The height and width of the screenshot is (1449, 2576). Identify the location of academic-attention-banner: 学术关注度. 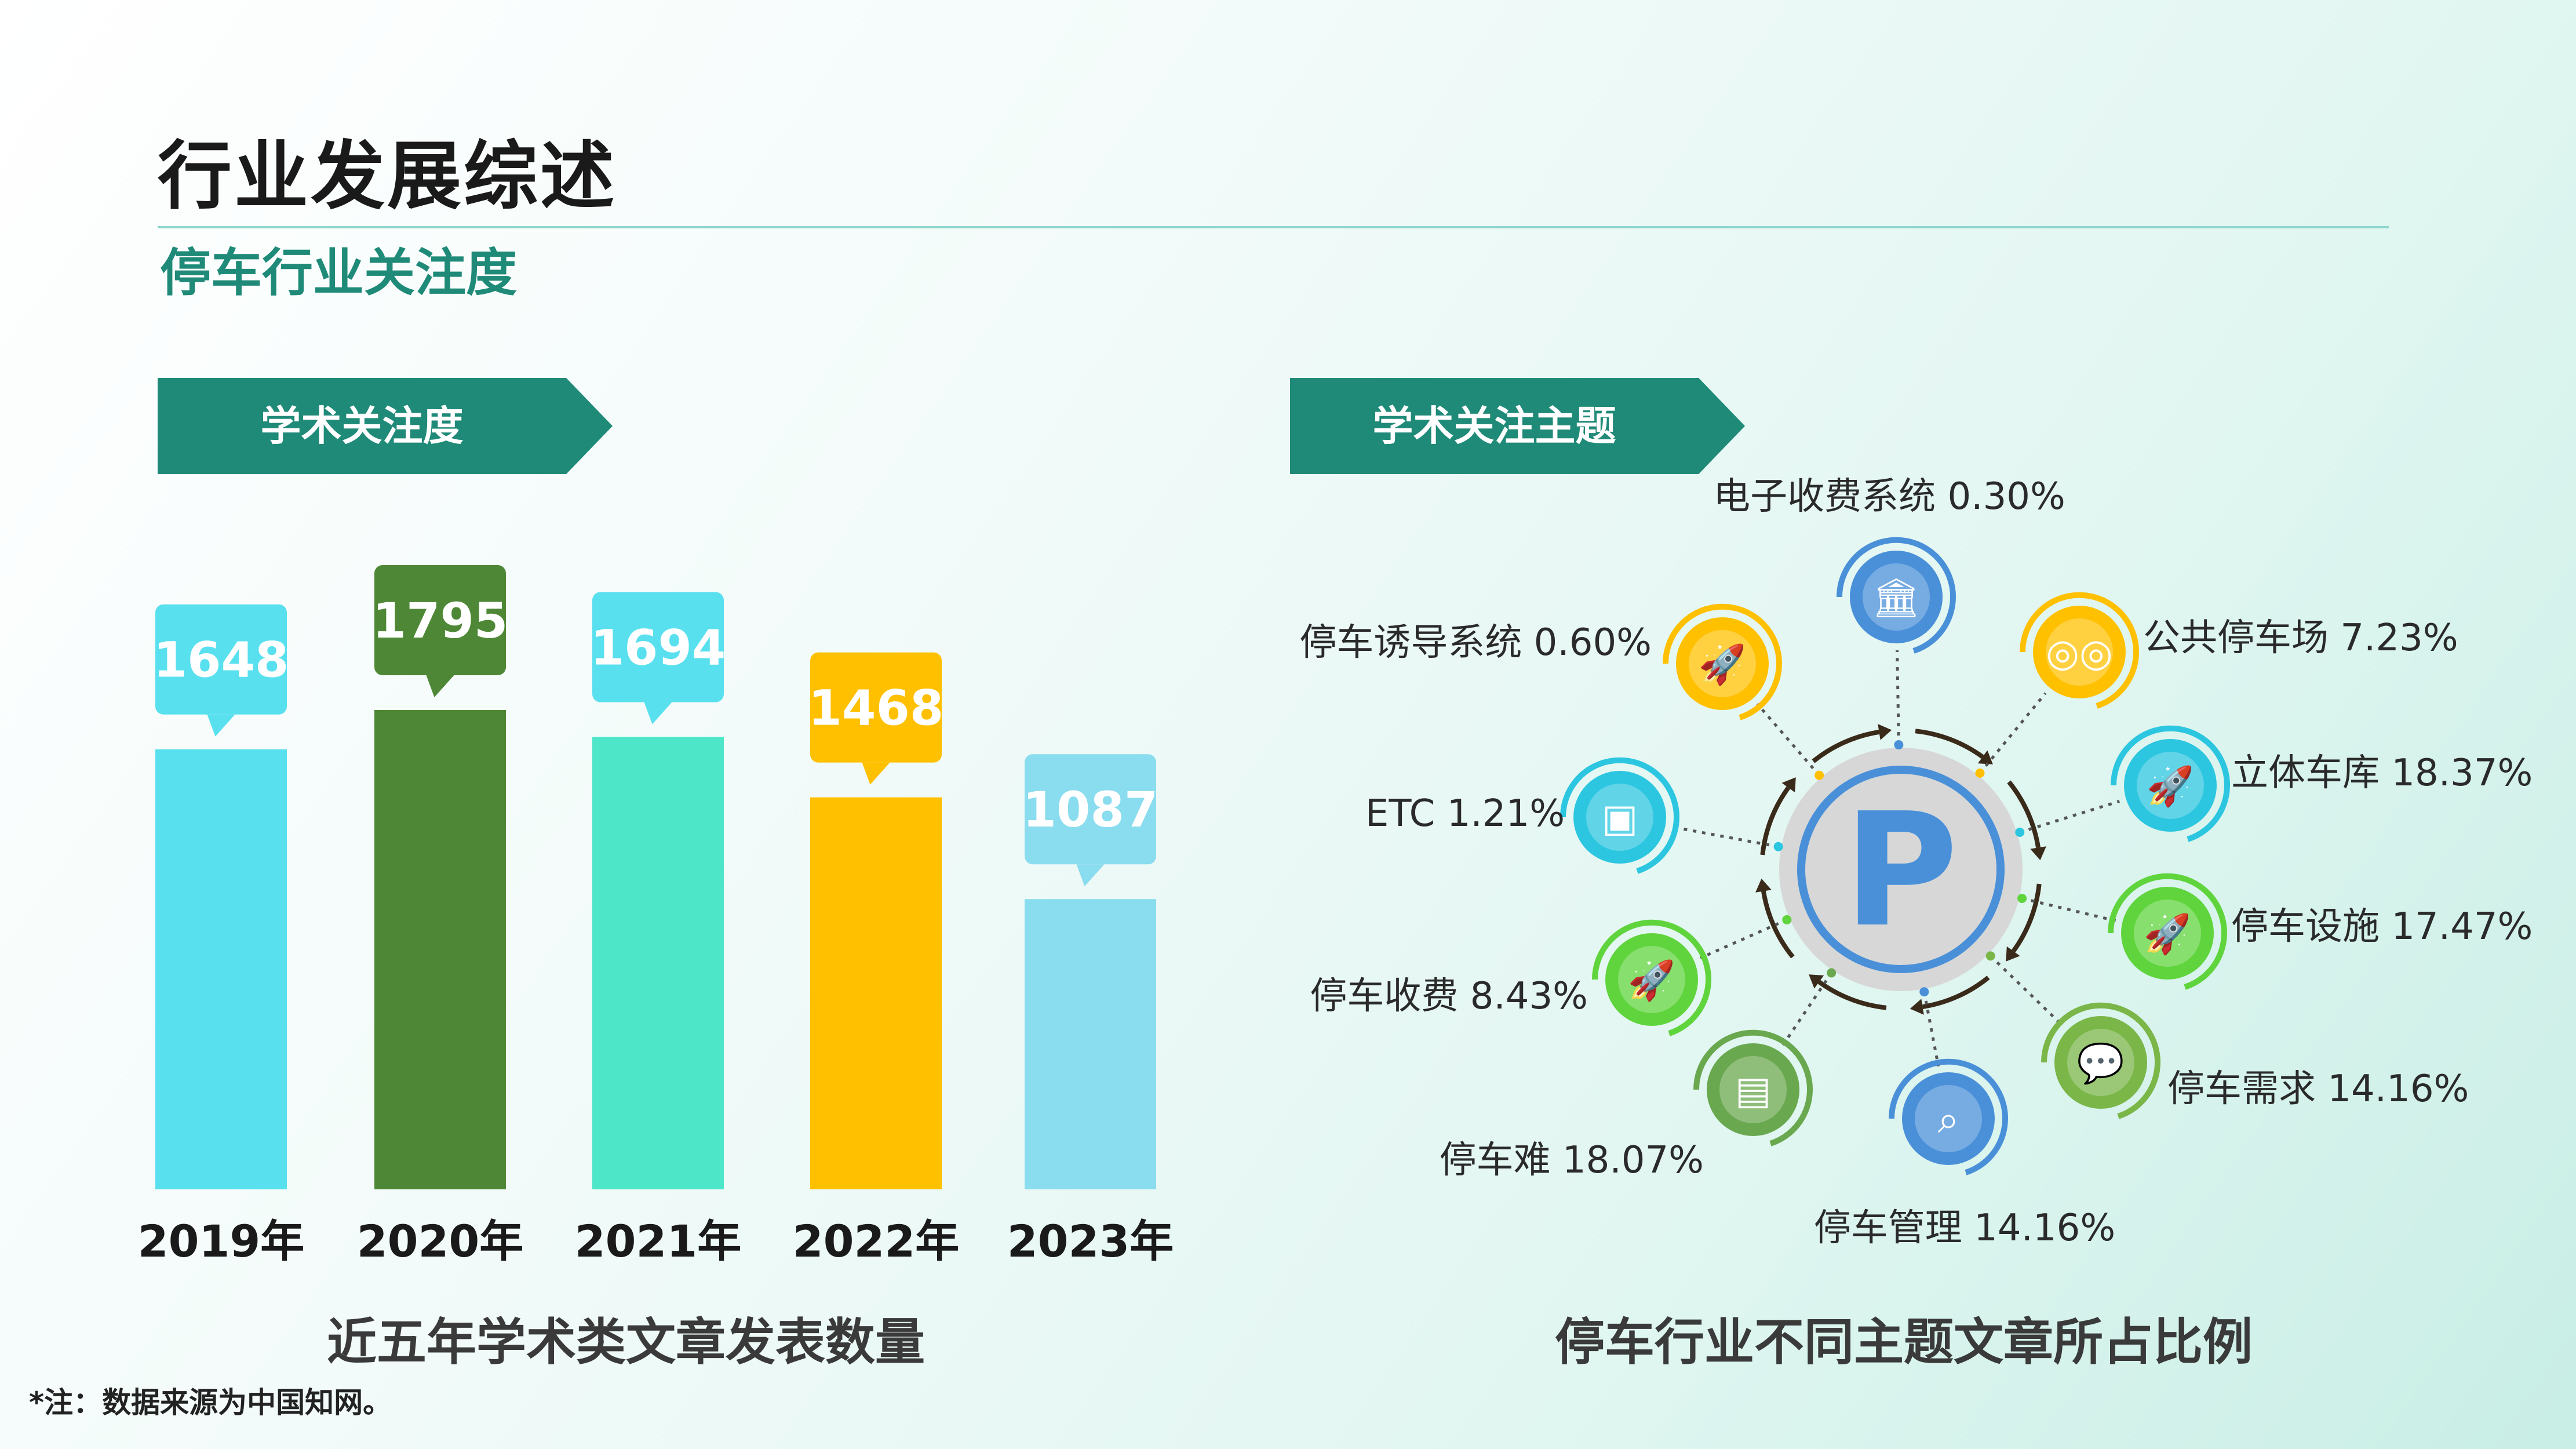
(385, 426).